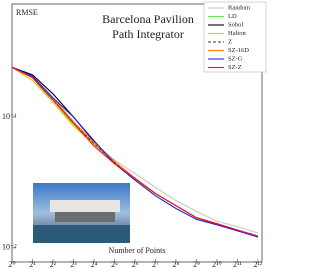  Describe the element at coordinates (258, 264) in the screenshot. I see `x-tick-label: 2¹²` at that location.